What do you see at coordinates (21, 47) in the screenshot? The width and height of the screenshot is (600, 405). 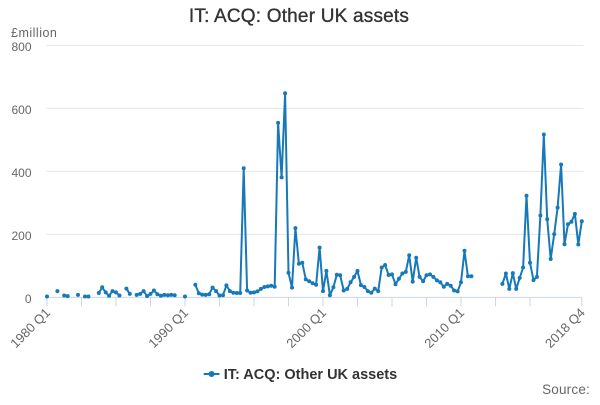 I see `svg-text: 800` at bounding box center [21, 47].